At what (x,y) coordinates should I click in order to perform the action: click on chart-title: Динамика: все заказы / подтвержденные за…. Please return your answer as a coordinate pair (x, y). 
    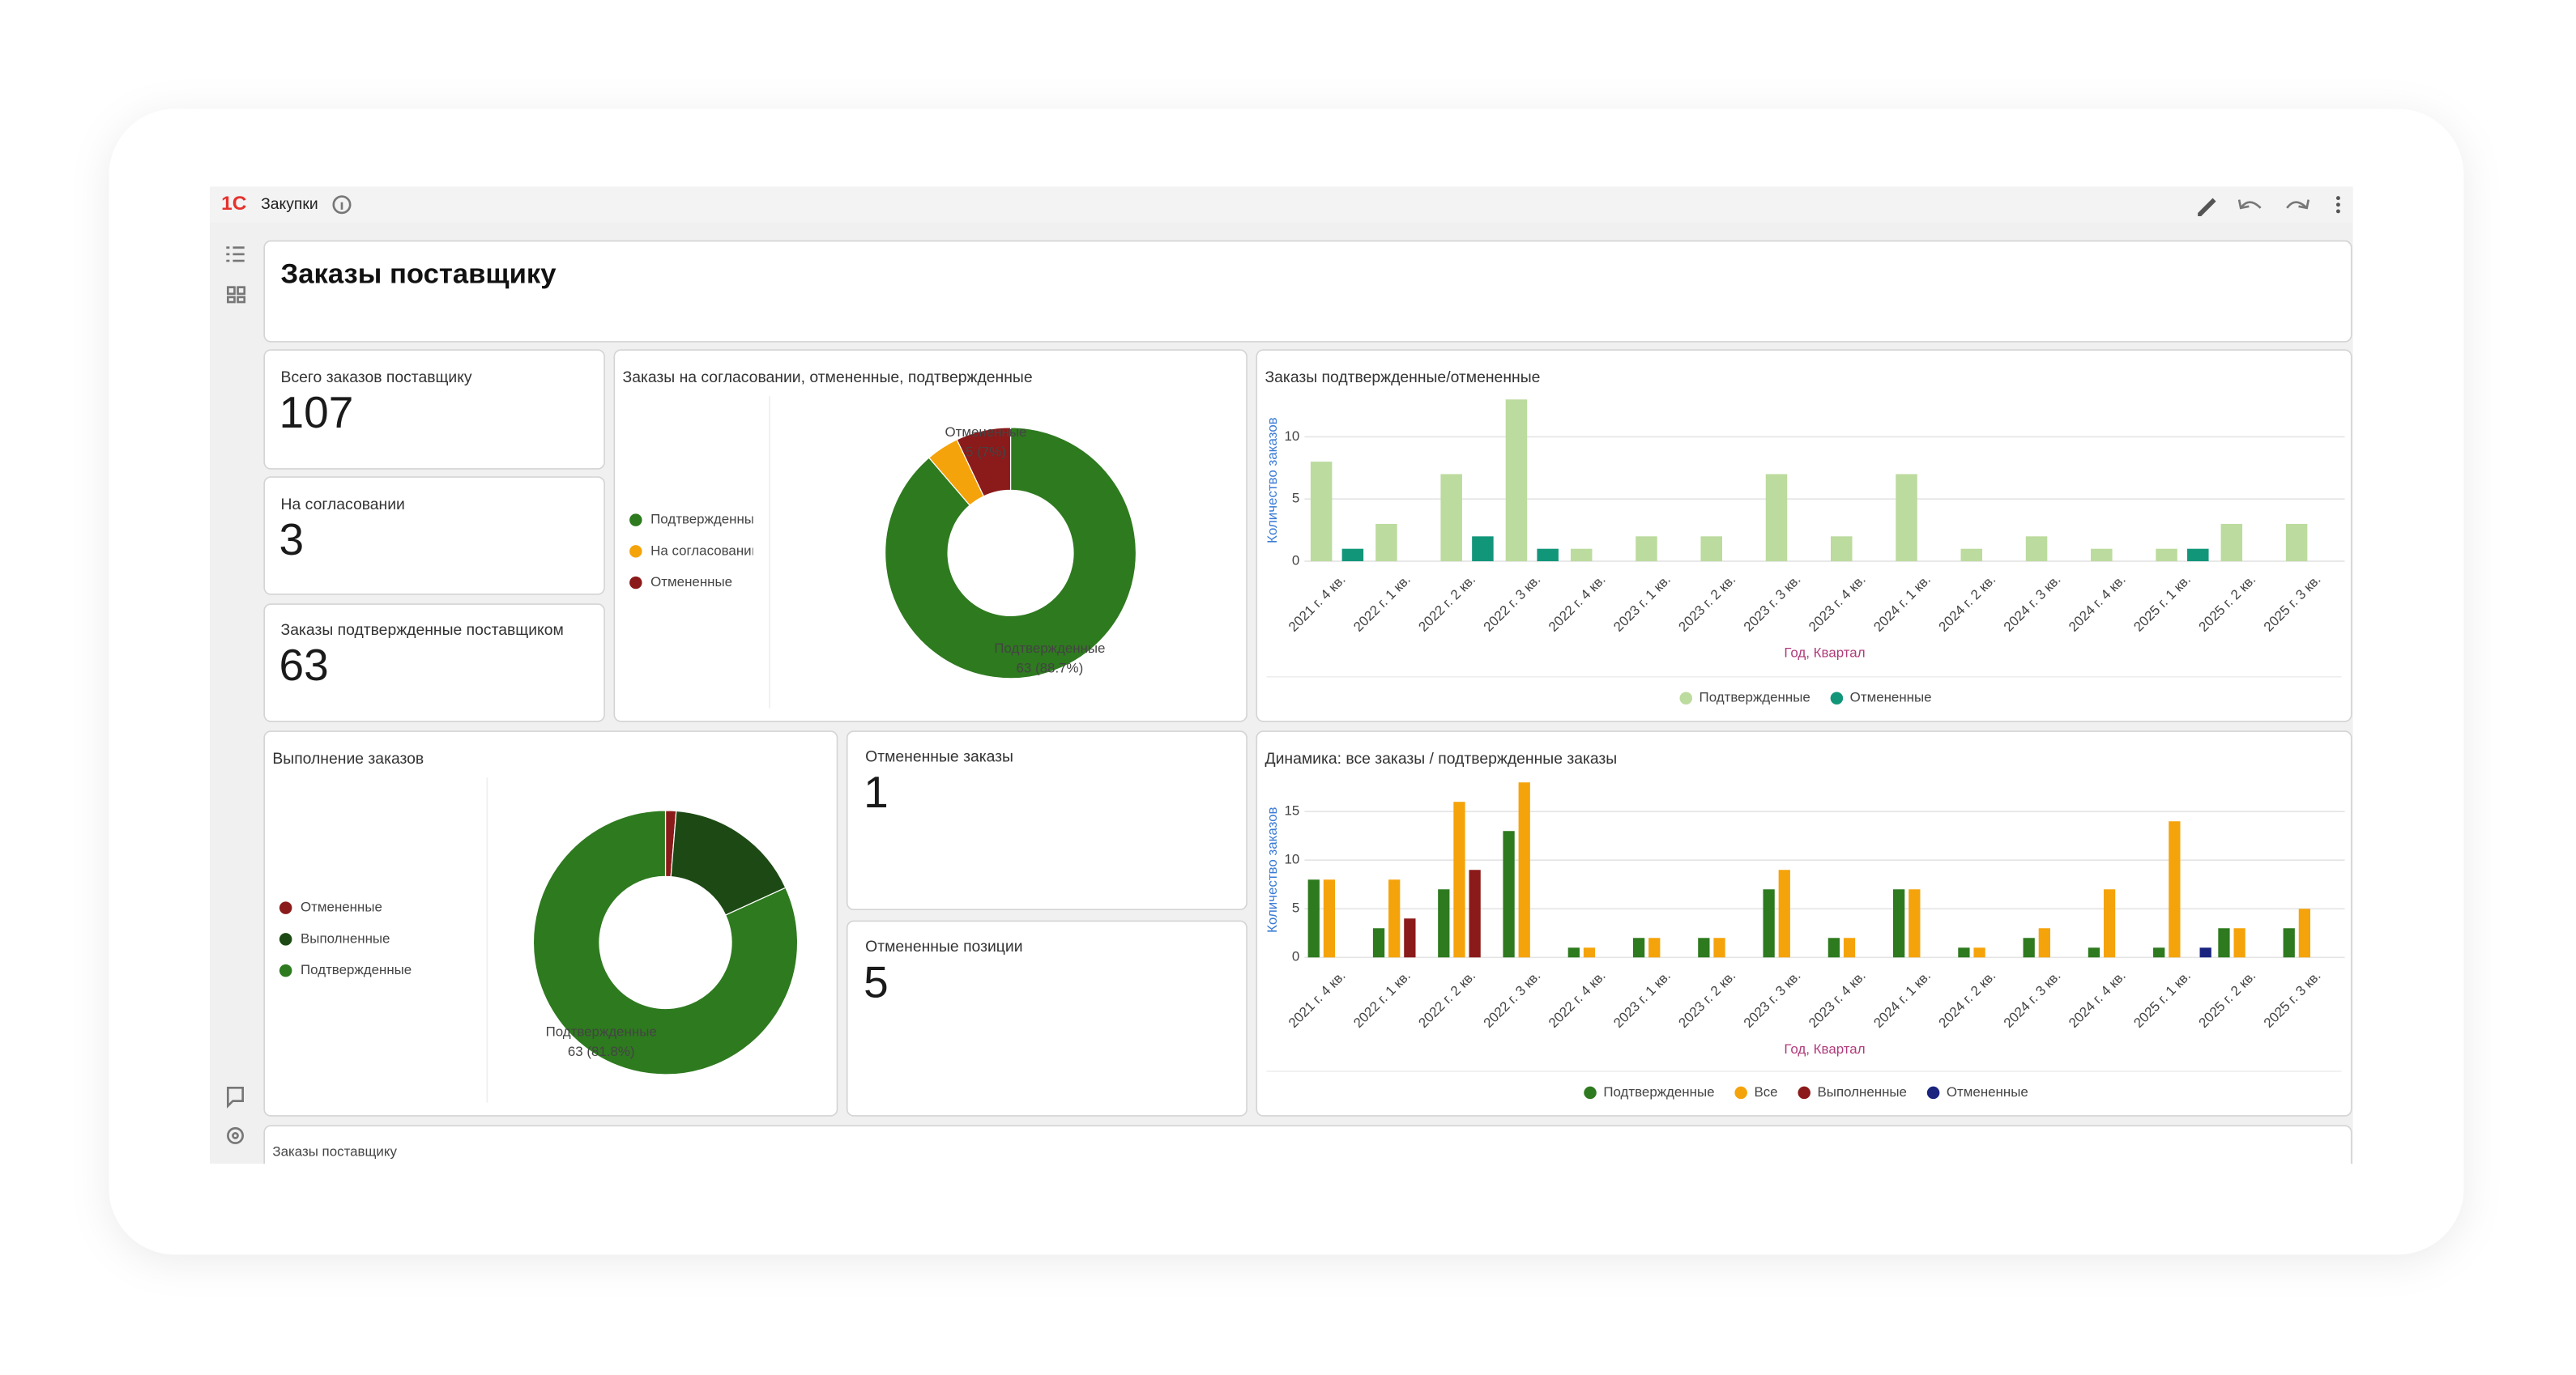
    Looking at the image, I should click on (1441, 759).